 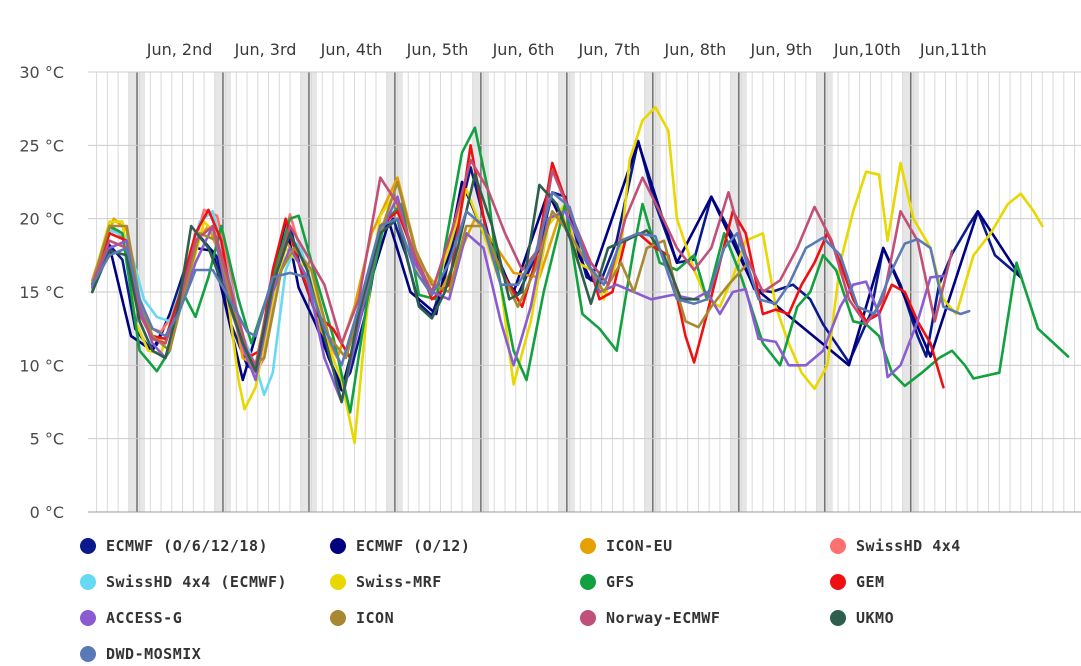 I want to click on legend-item: DWD-MOSMIX, so click(x=140, y=654).